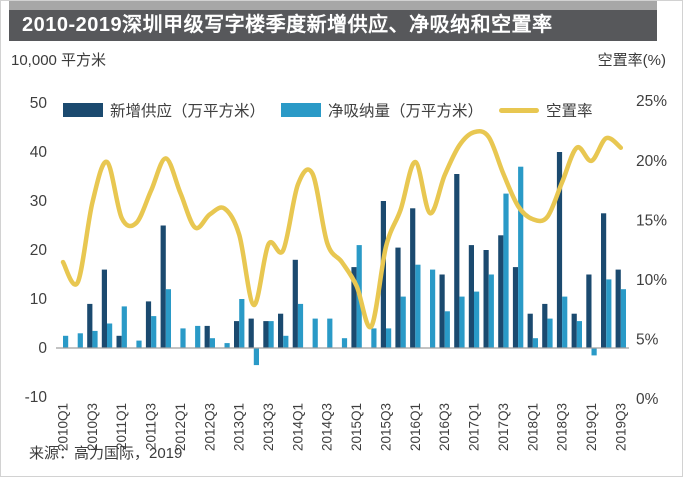 The image size is (683, 477). I want to click on supply-swatch-icon, so click(83, 110).